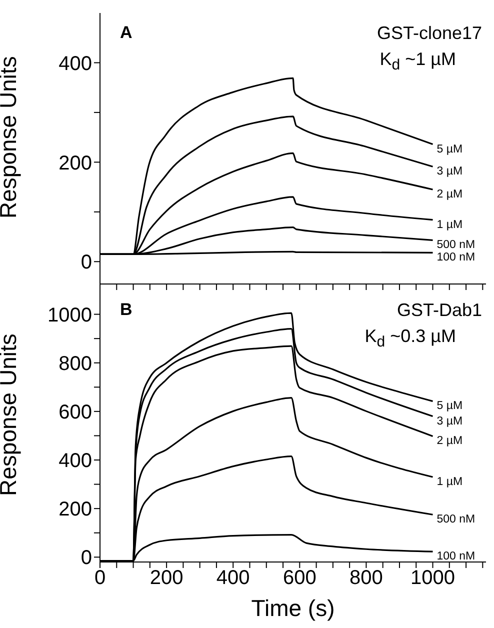 The image size is (494, 628). Describe the element at coordinates (126, 310) in the screenshot. I see `annotation: B` at that location.